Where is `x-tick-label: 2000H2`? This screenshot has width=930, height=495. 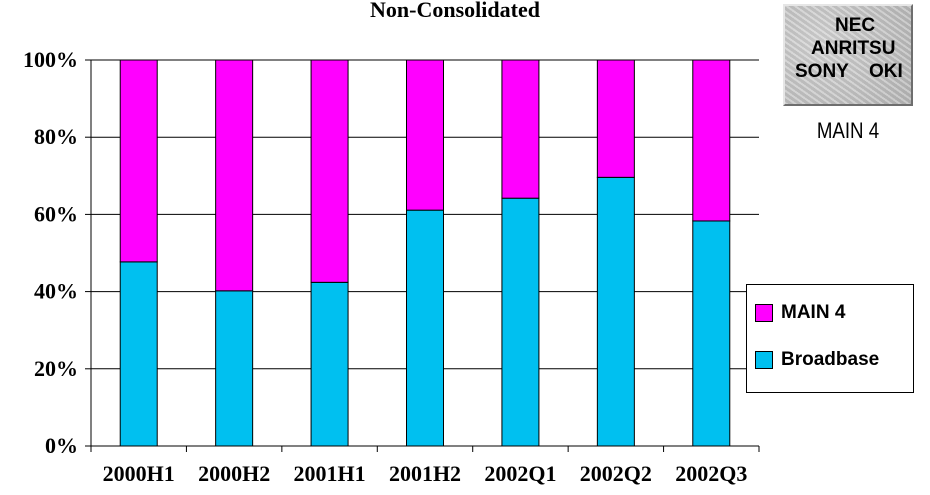
x-tick-label: 2000H2 is located at coordinates (234, 473).